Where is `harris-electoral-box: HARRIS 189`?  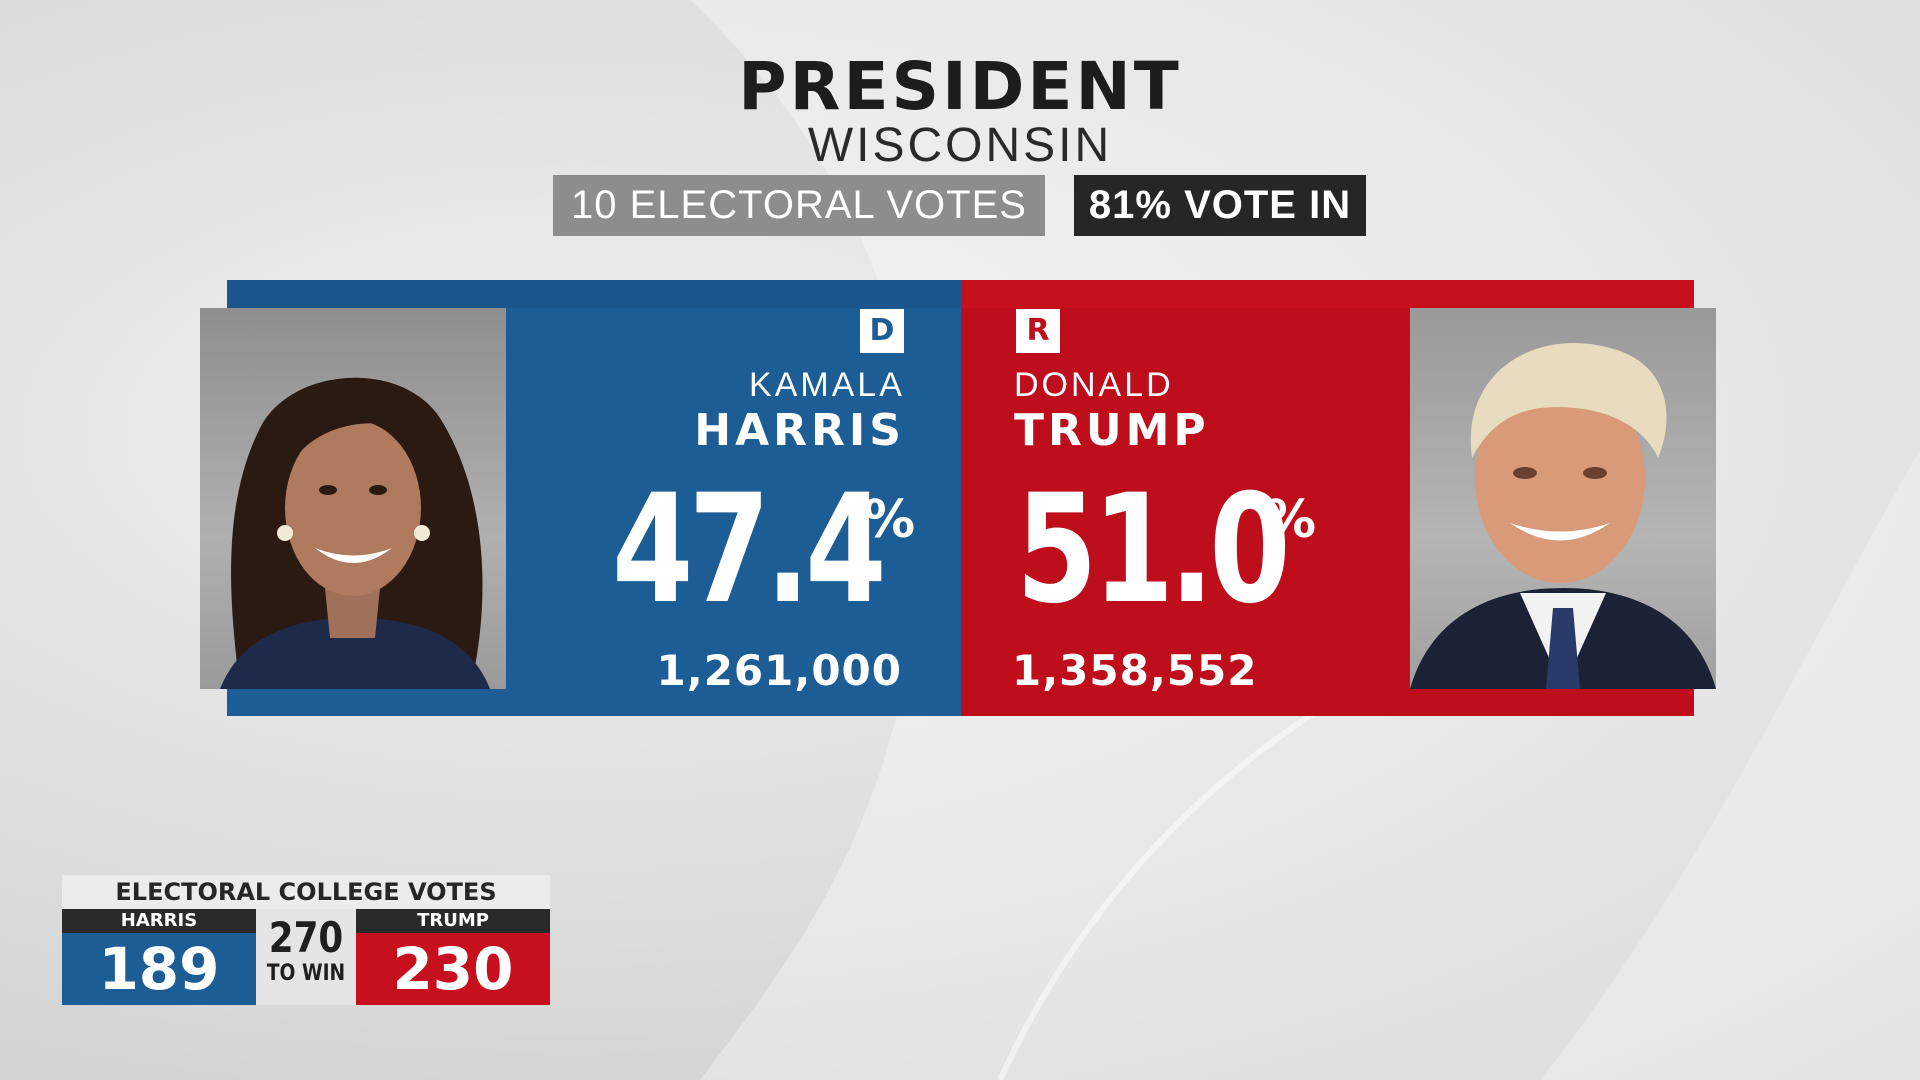
harris-electoral-box: HARRIS 189 is located at coordinates (159, 957).